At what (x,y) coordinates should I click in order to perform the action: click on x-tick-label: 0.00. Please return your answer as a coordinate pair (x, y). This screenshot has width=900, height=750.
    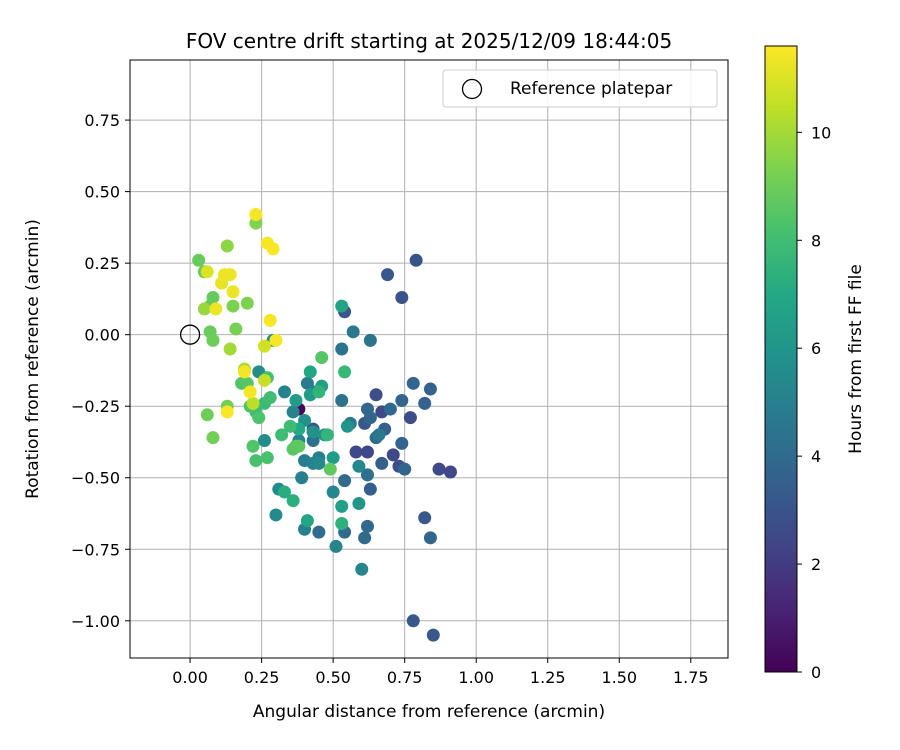
    Looking at the image, I should click on (190, 677).